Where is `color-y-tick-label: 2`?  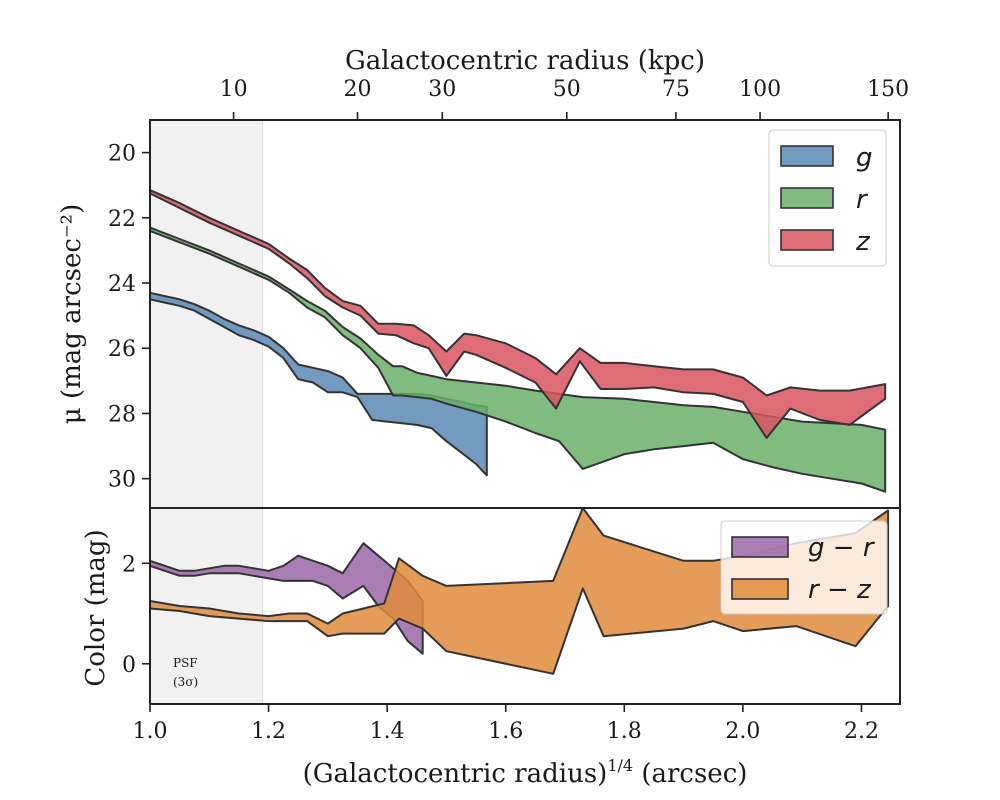
color-y-tick-label: 2 is located at coordinates (129, 564).